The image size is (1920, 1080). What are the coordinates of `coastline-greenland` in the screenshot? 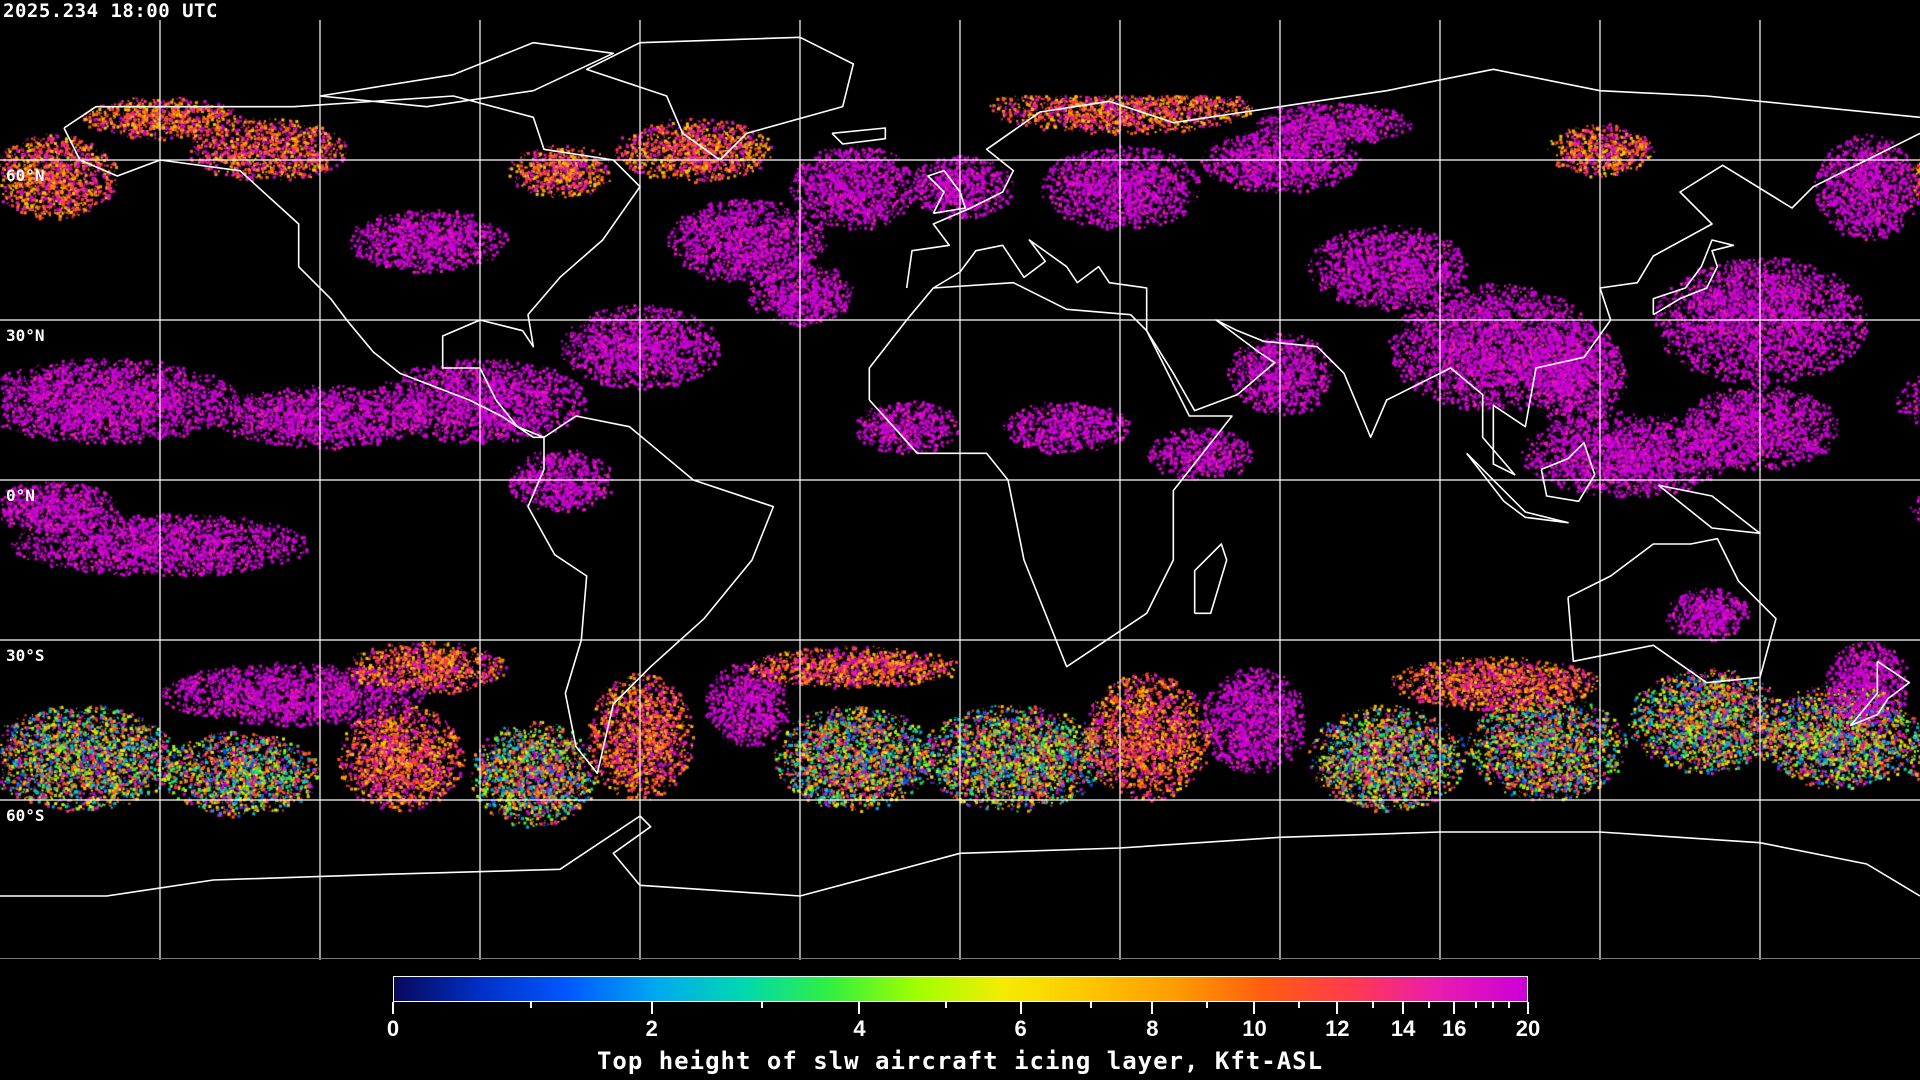 It's located at (720, 98).